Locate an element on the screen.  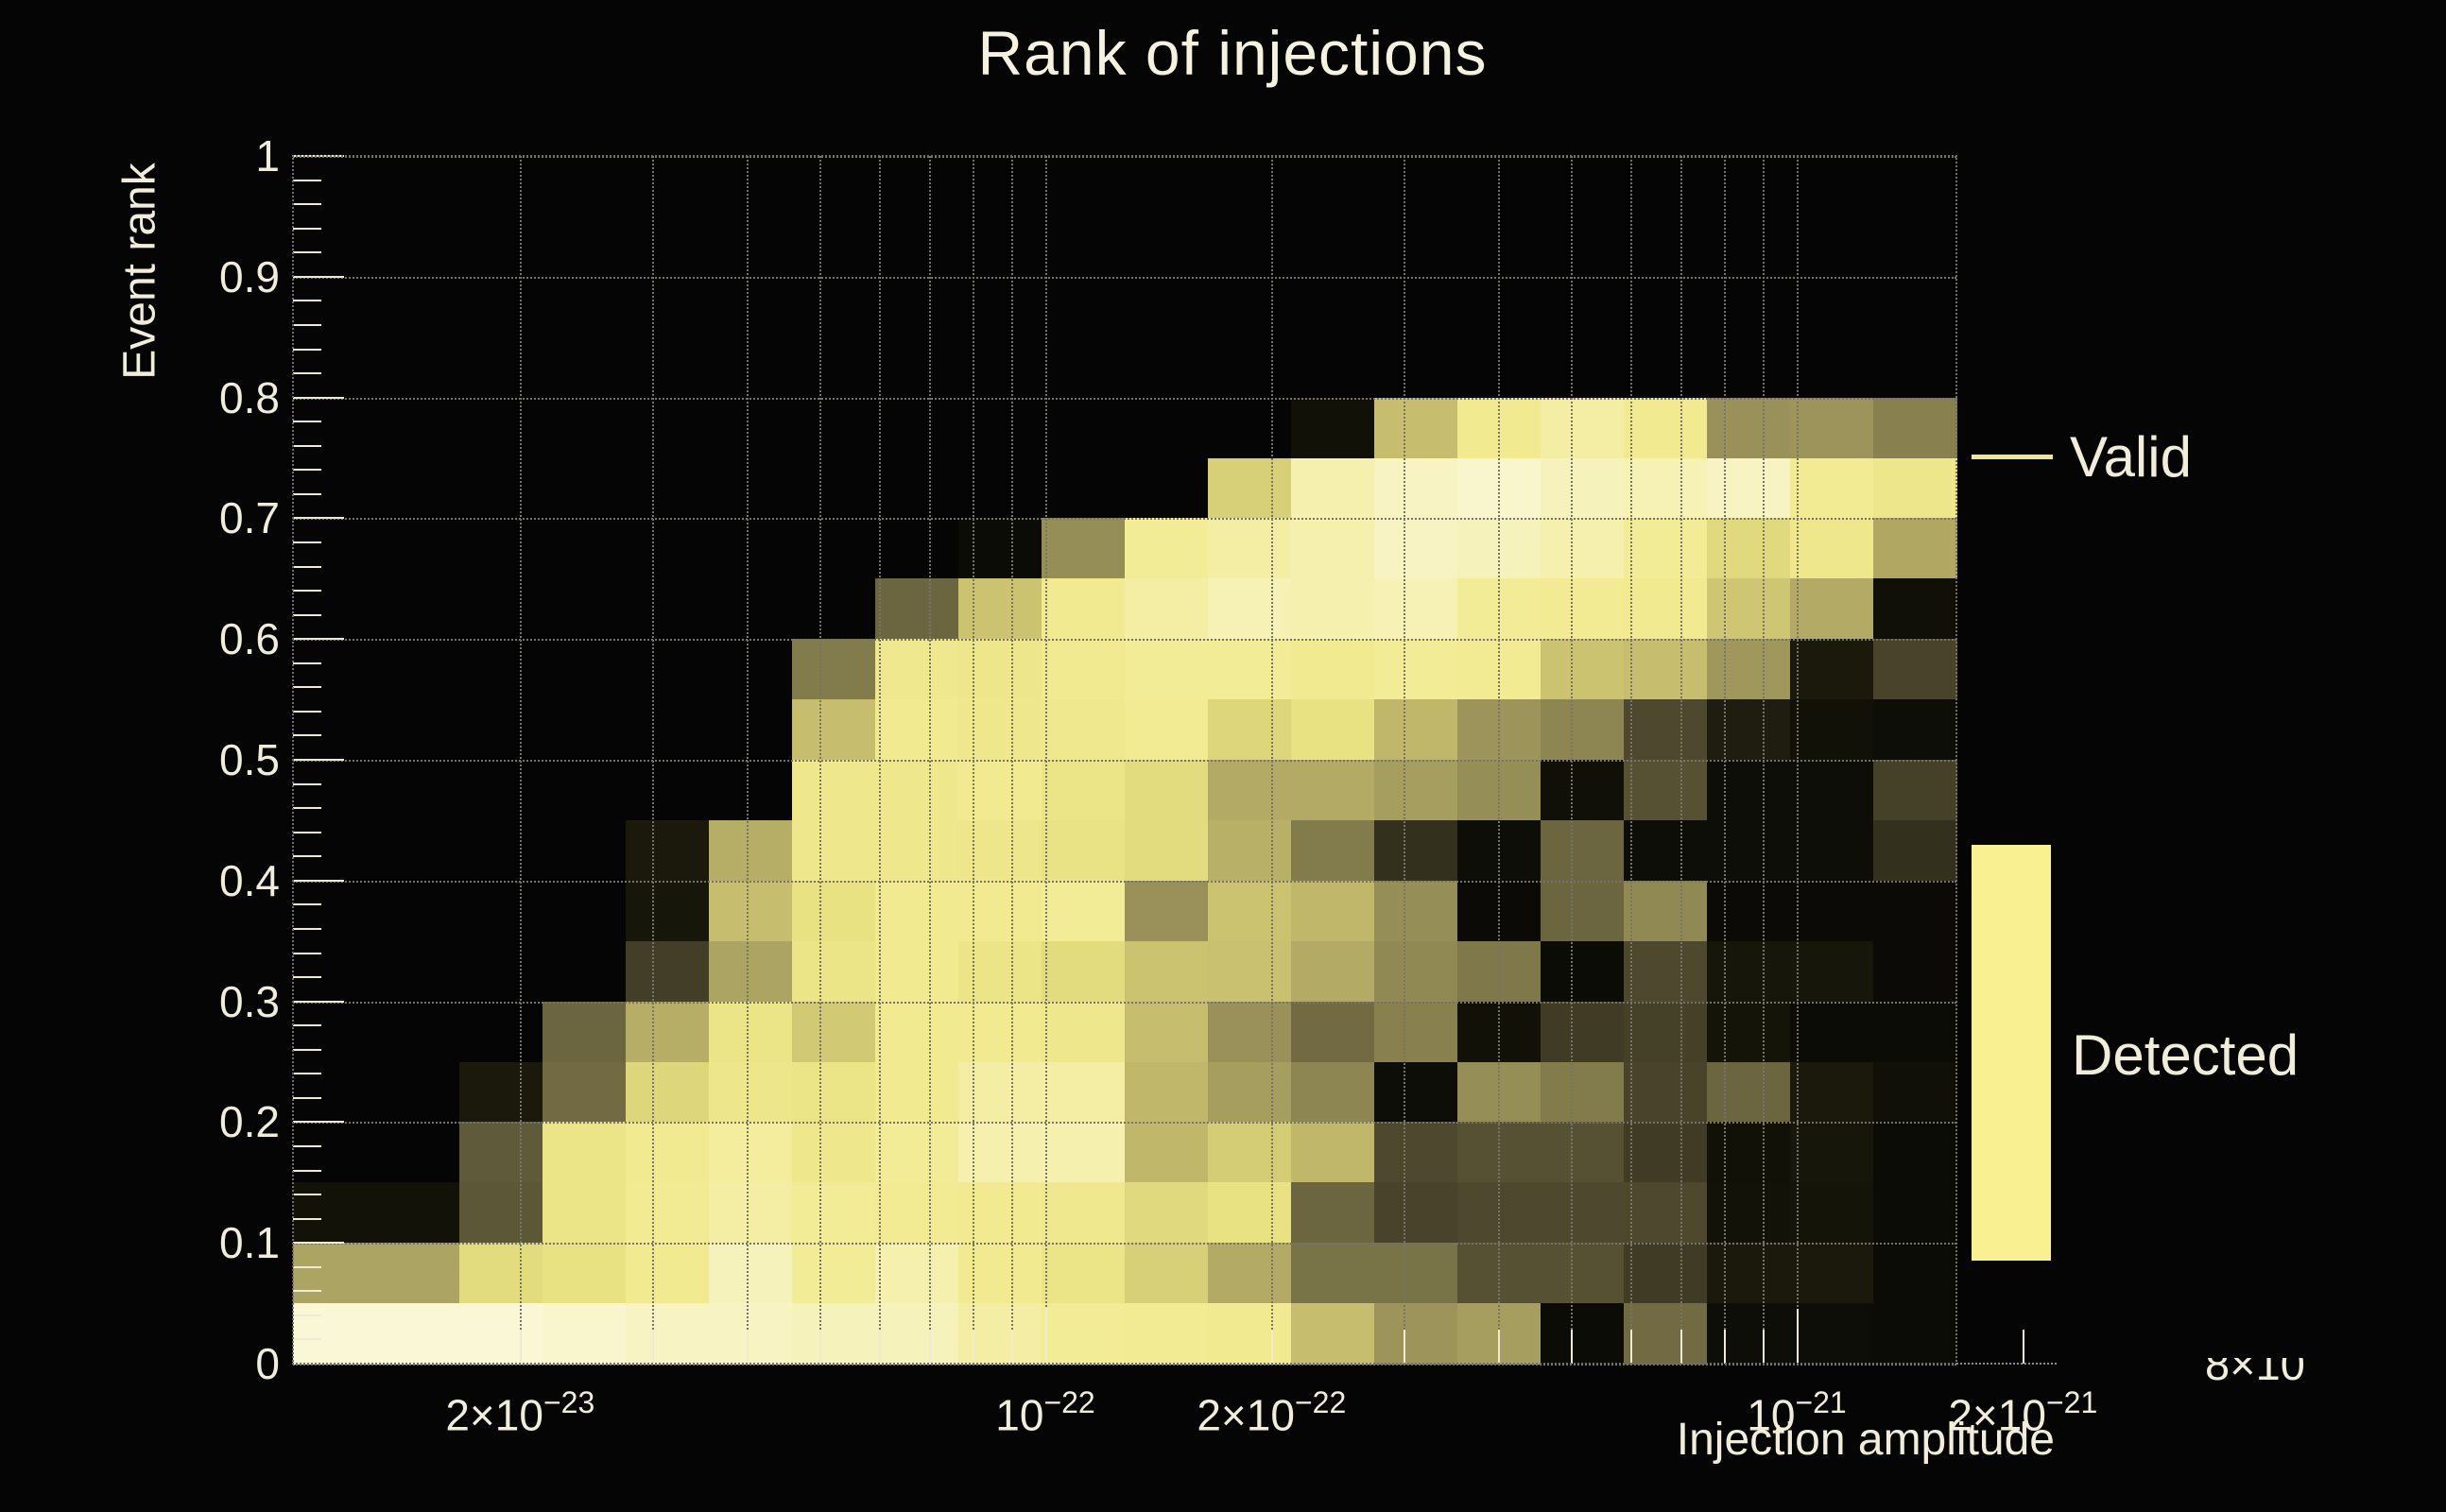
chart-title: Rank of injections is located at coordinates (1232, 53).